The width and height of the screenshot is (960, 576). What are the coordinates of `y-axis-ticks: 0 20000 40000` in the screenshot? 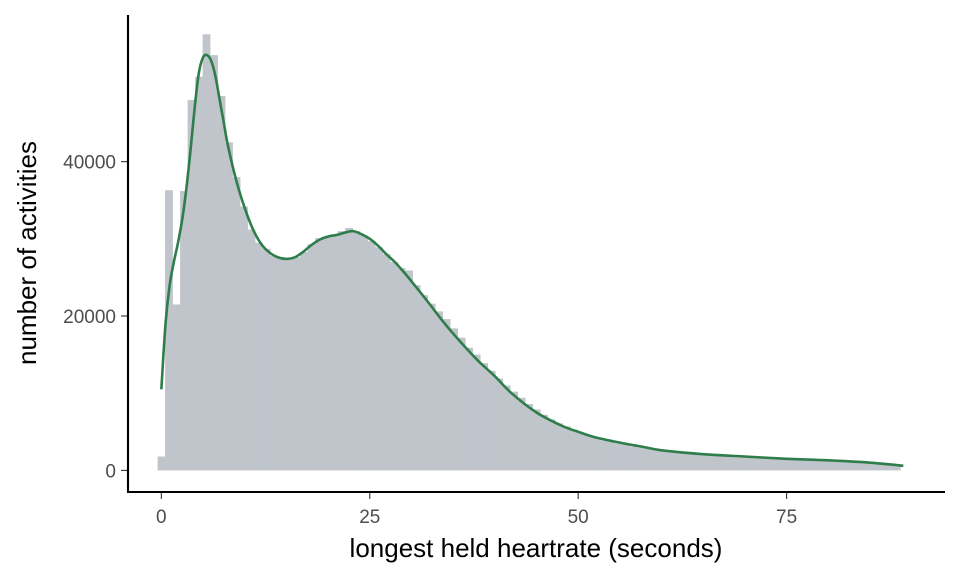 It's located at (95, 317).